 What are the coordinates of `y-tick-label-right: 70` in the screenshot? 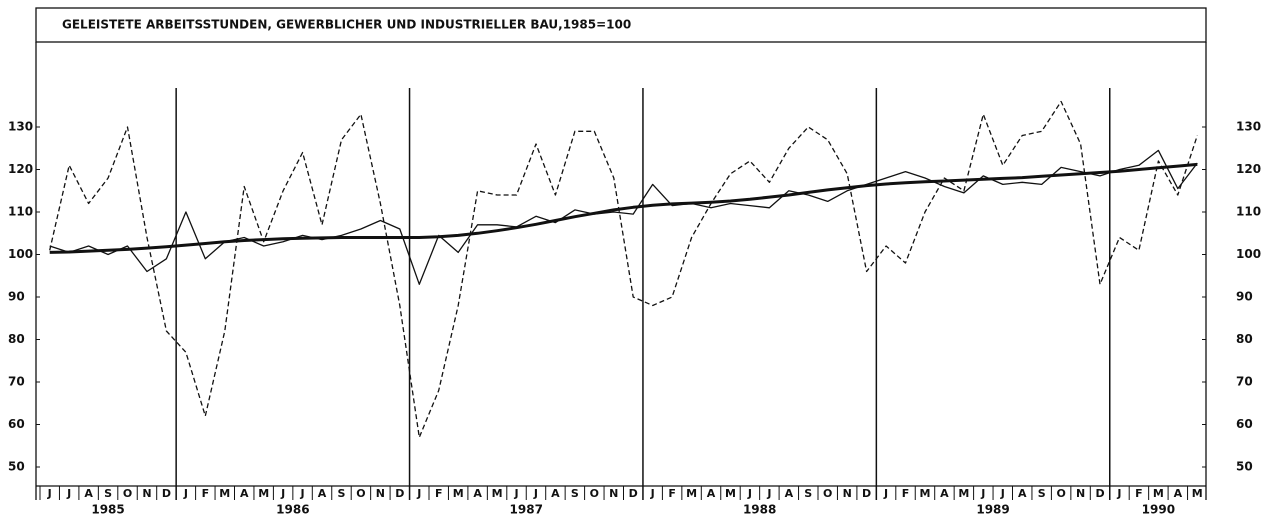 It's located at (1244, 382).